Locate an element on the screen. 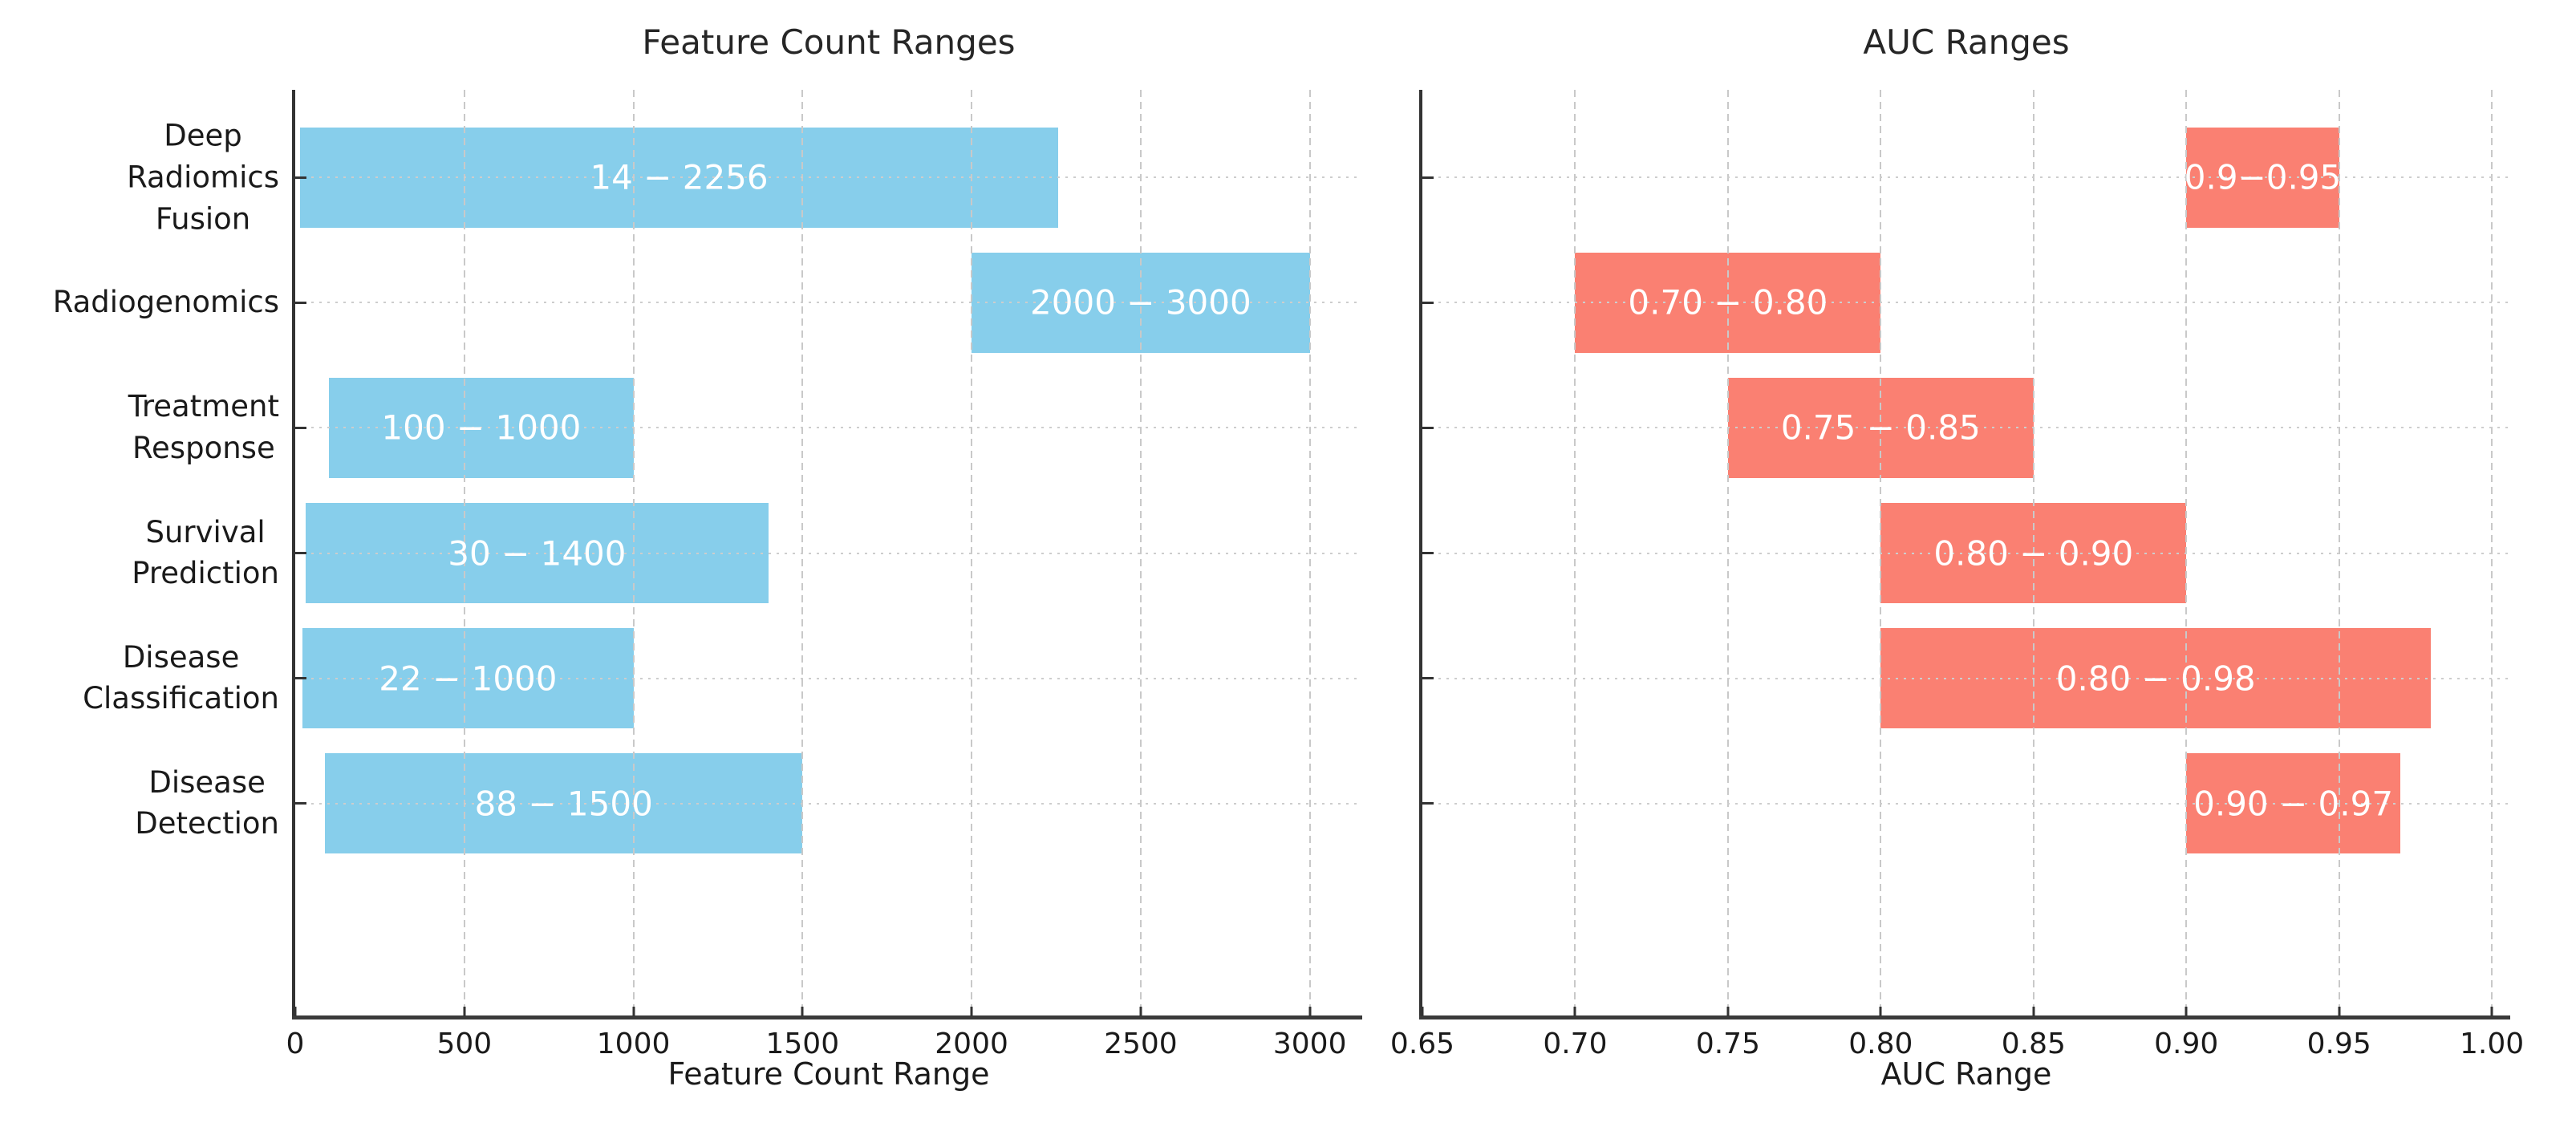 This screenshot has height=1135, width=2576. bar-value-label: 0.90 − 0.97 is located at coordinates (2293, 804).